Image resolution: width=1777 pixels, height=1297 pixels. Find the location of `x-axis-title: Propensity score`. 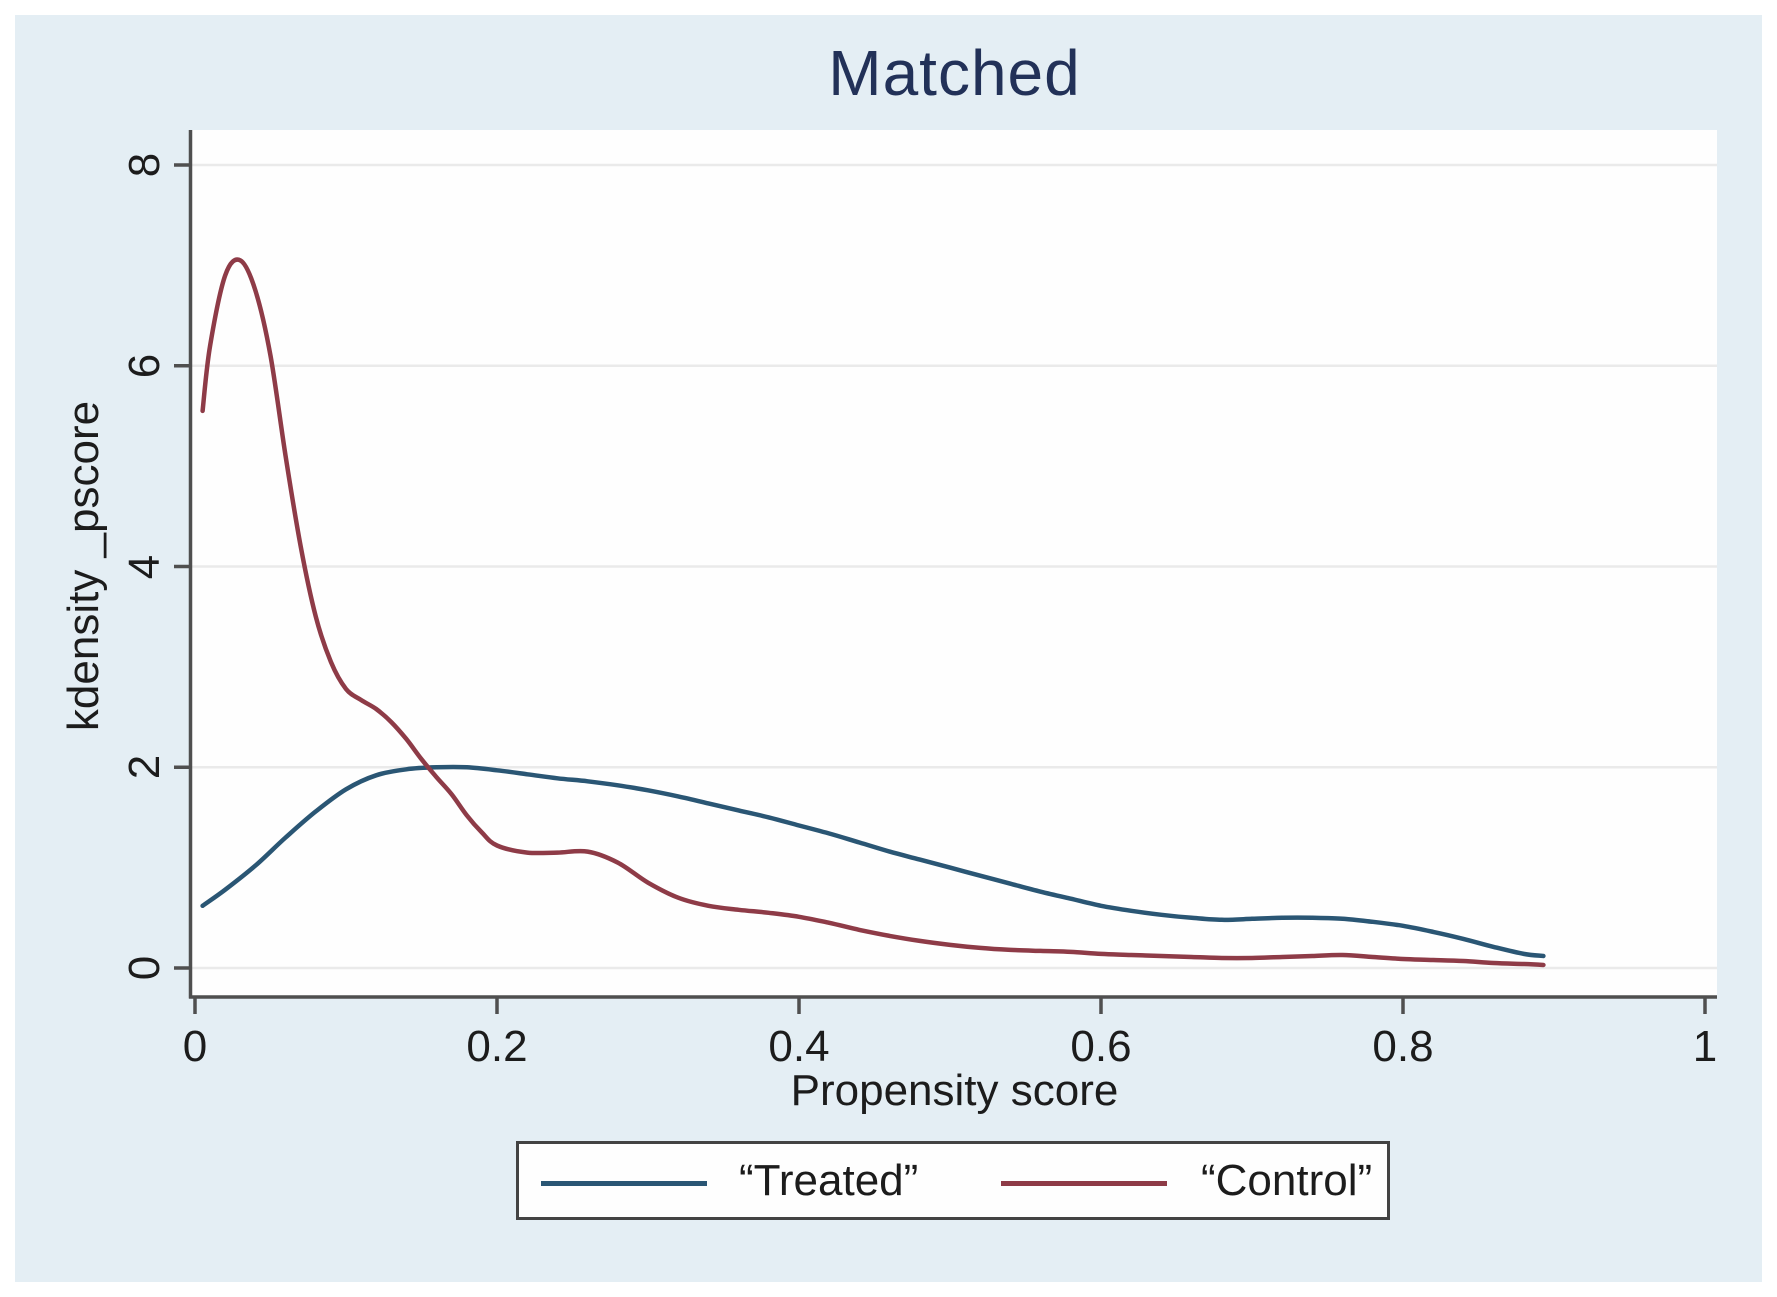

x-axis-title: Propensity score is located at coordinates (954, 1090).